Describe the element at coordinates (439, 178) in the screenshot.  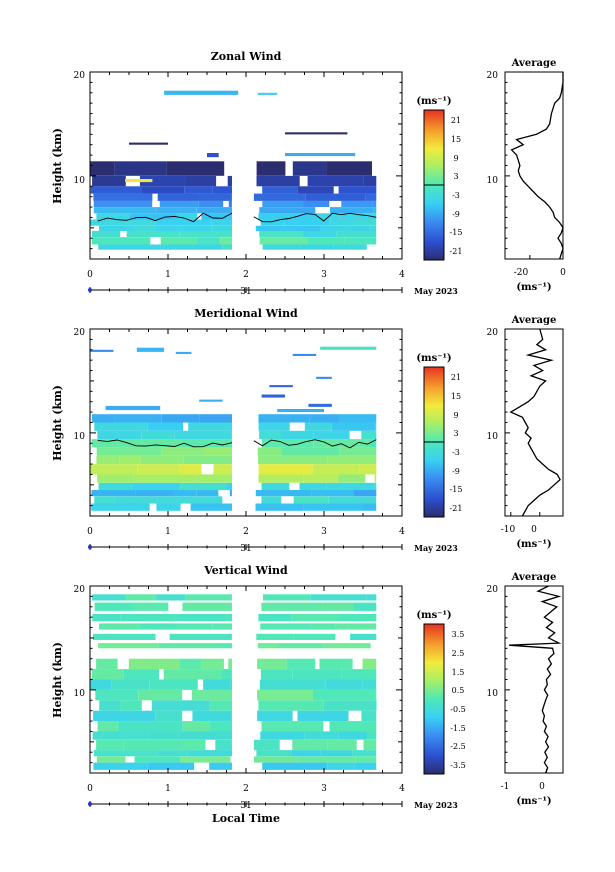
I see `colorbar: (ms⁻¹) 21 15 9 3 -3 -9 -15 -21` at that location.